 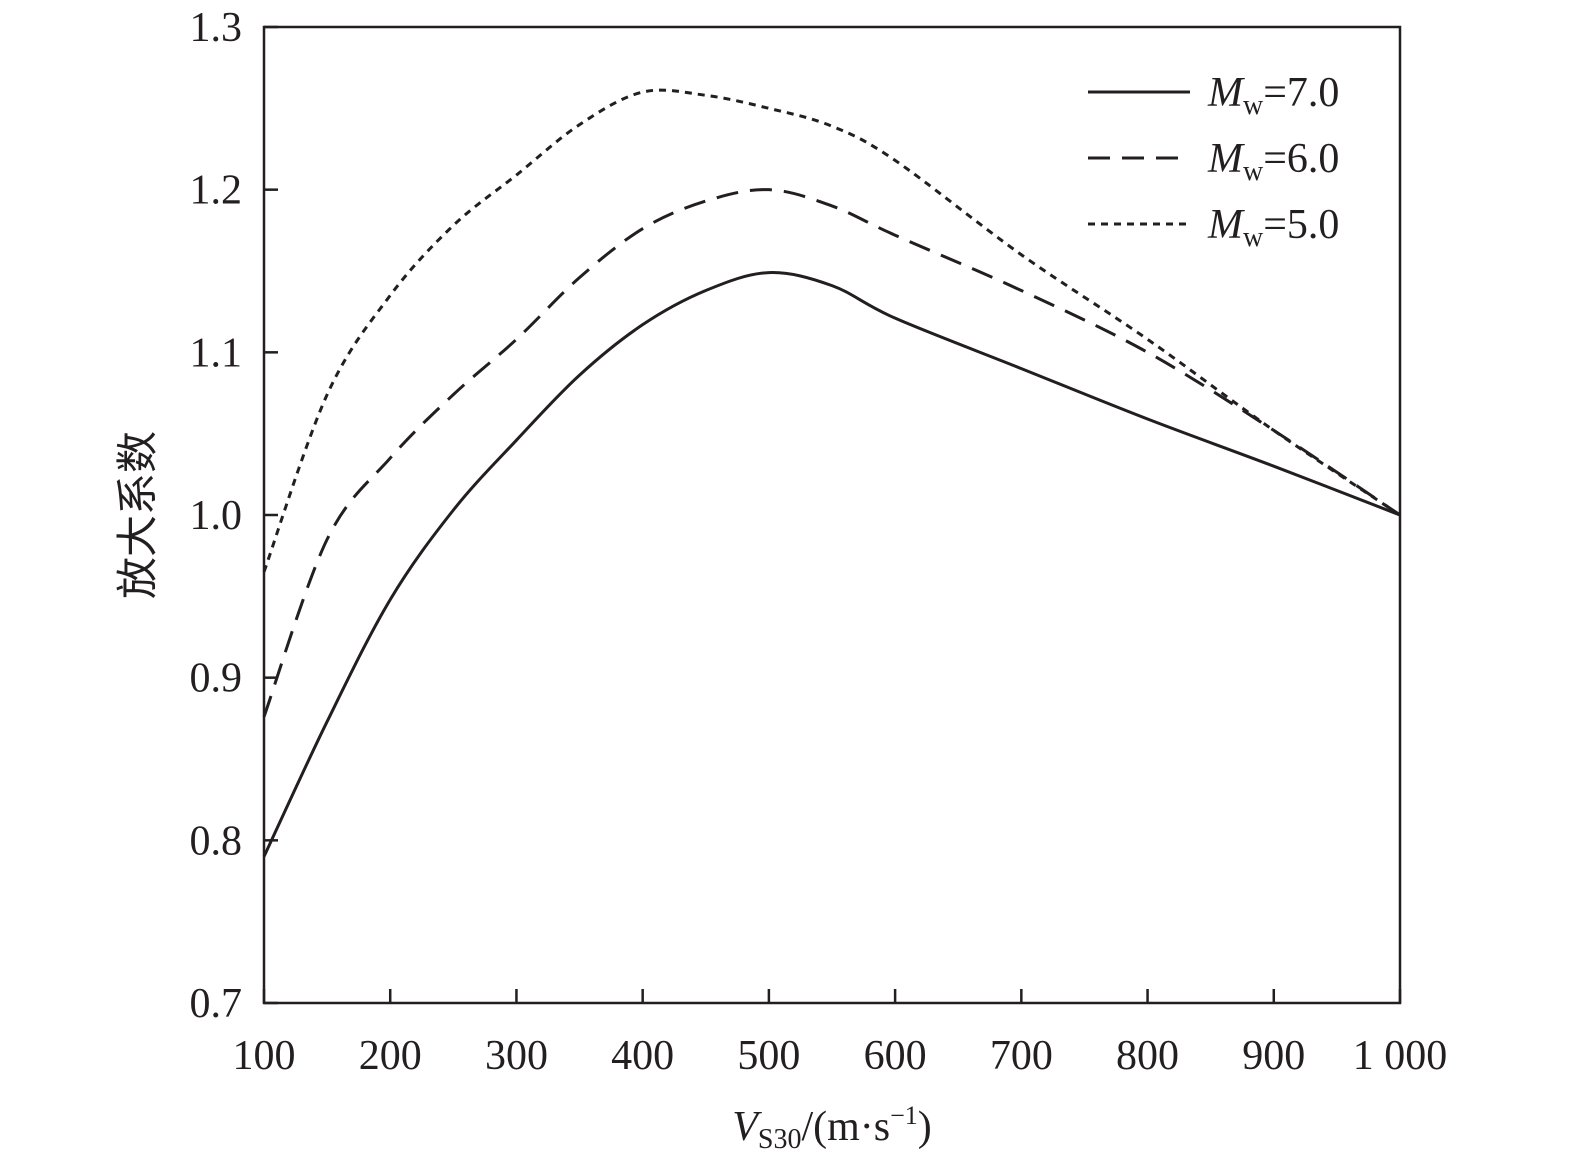 What do you see at coordinates (216, 679) in the screenshot?
I see `y-tick-label: 0.9` at bounding box center [216, 679].